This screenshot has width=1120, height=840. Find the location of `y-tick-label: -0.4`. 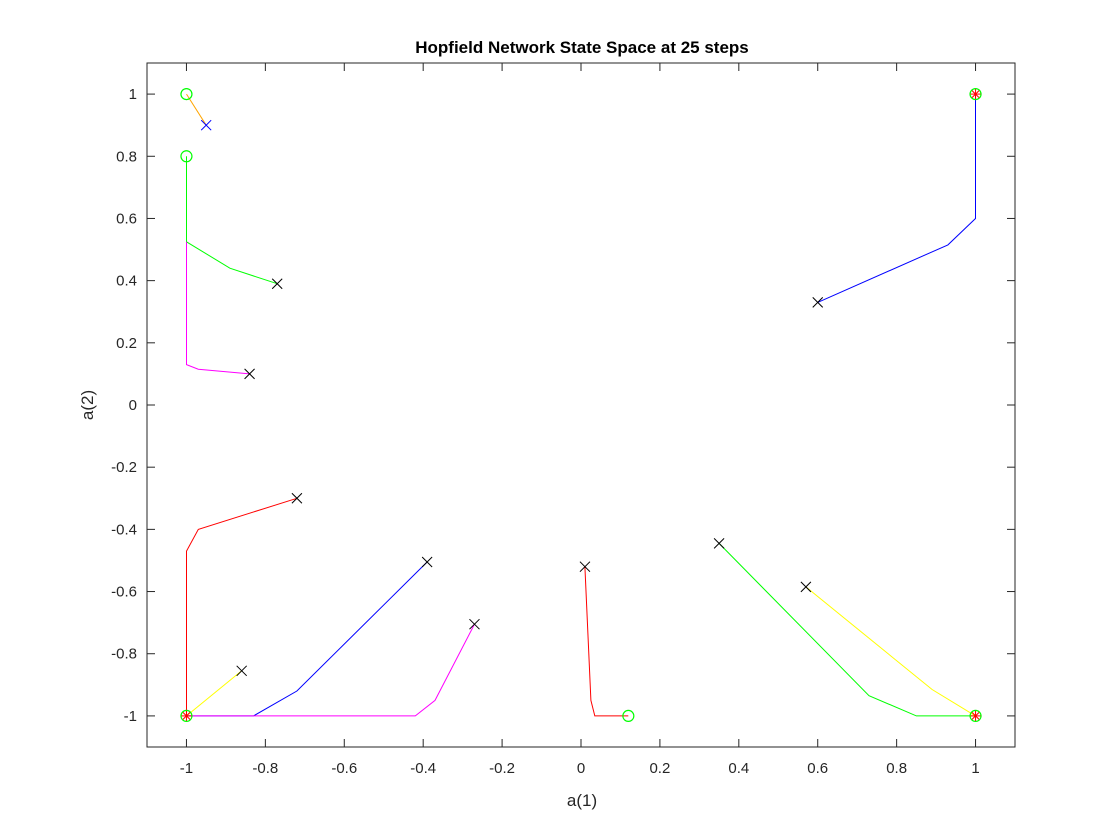

y-tick-label: -0.4 is located at coordinates (124, 529).